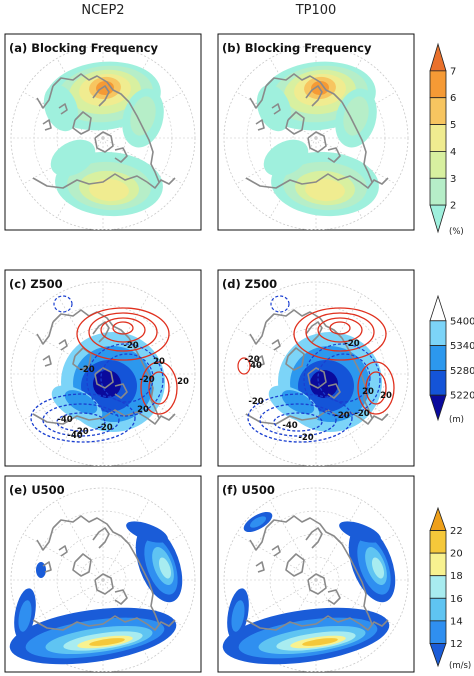  I want to click on contour-label: 40, so click(256, 366).